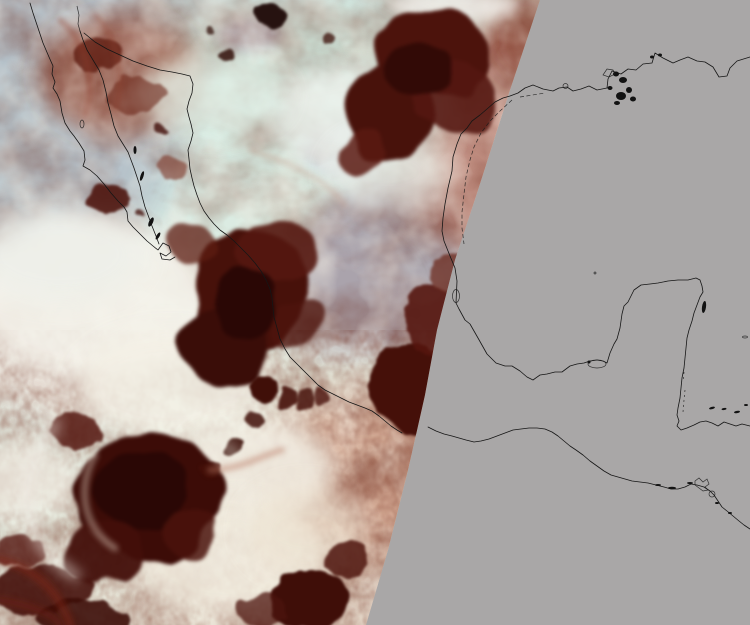 The width and height of the screenshot is (750, 625). What do you see at coordinates (147, 193) in the screenshot?
I see `gulf-islands` at bounding box center [147, 193].